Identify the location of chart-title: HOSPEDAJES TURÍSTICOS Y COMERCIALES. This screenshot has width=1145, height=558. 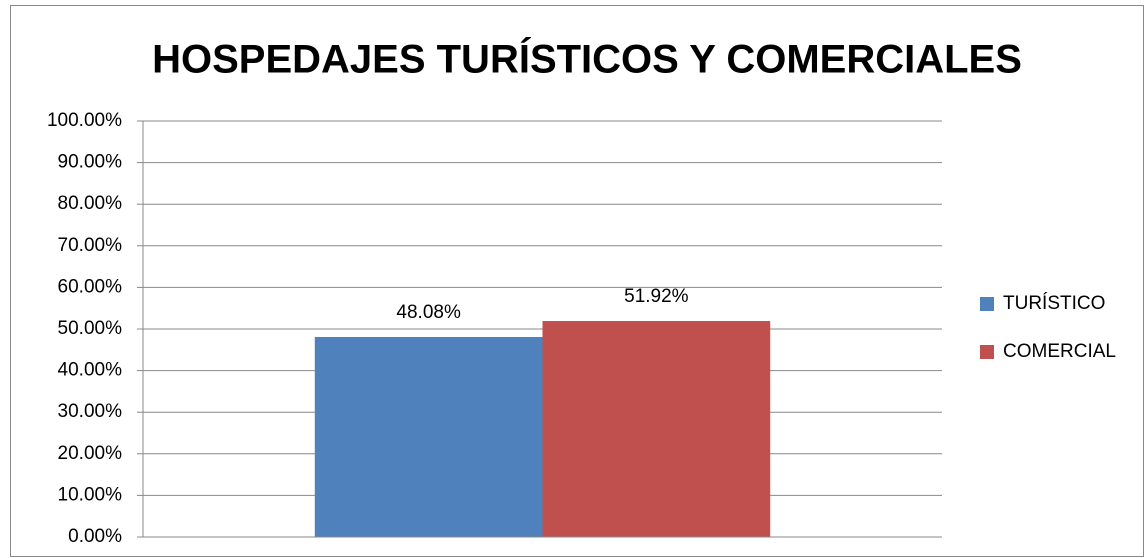
(587, 59).